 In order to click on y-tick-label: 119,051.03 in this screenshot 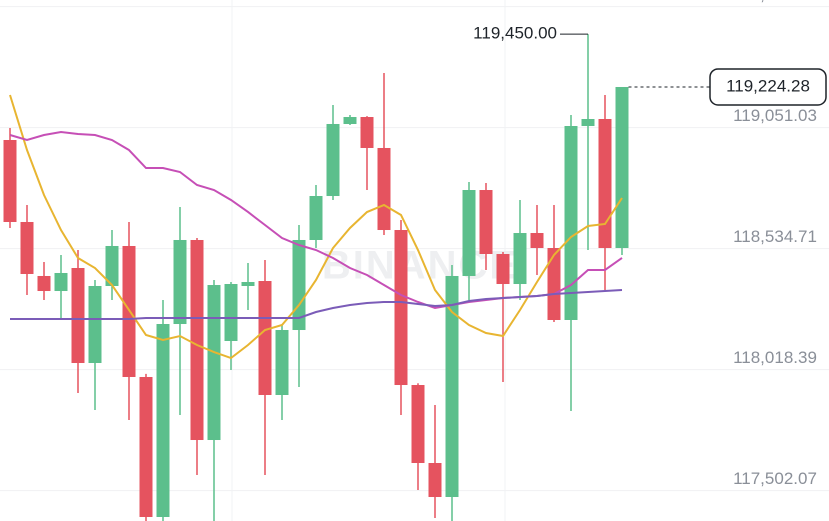, I will do `click(775, 115)`.